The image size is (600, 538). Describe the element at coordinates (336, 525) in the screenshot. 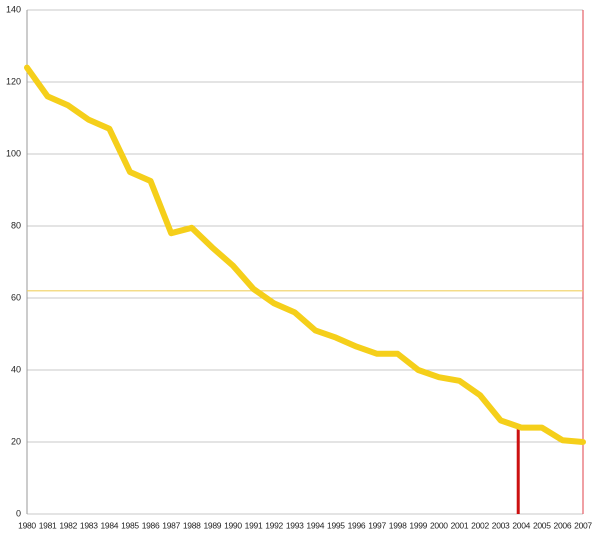

I see `x-tick-label: 1995` at that location.